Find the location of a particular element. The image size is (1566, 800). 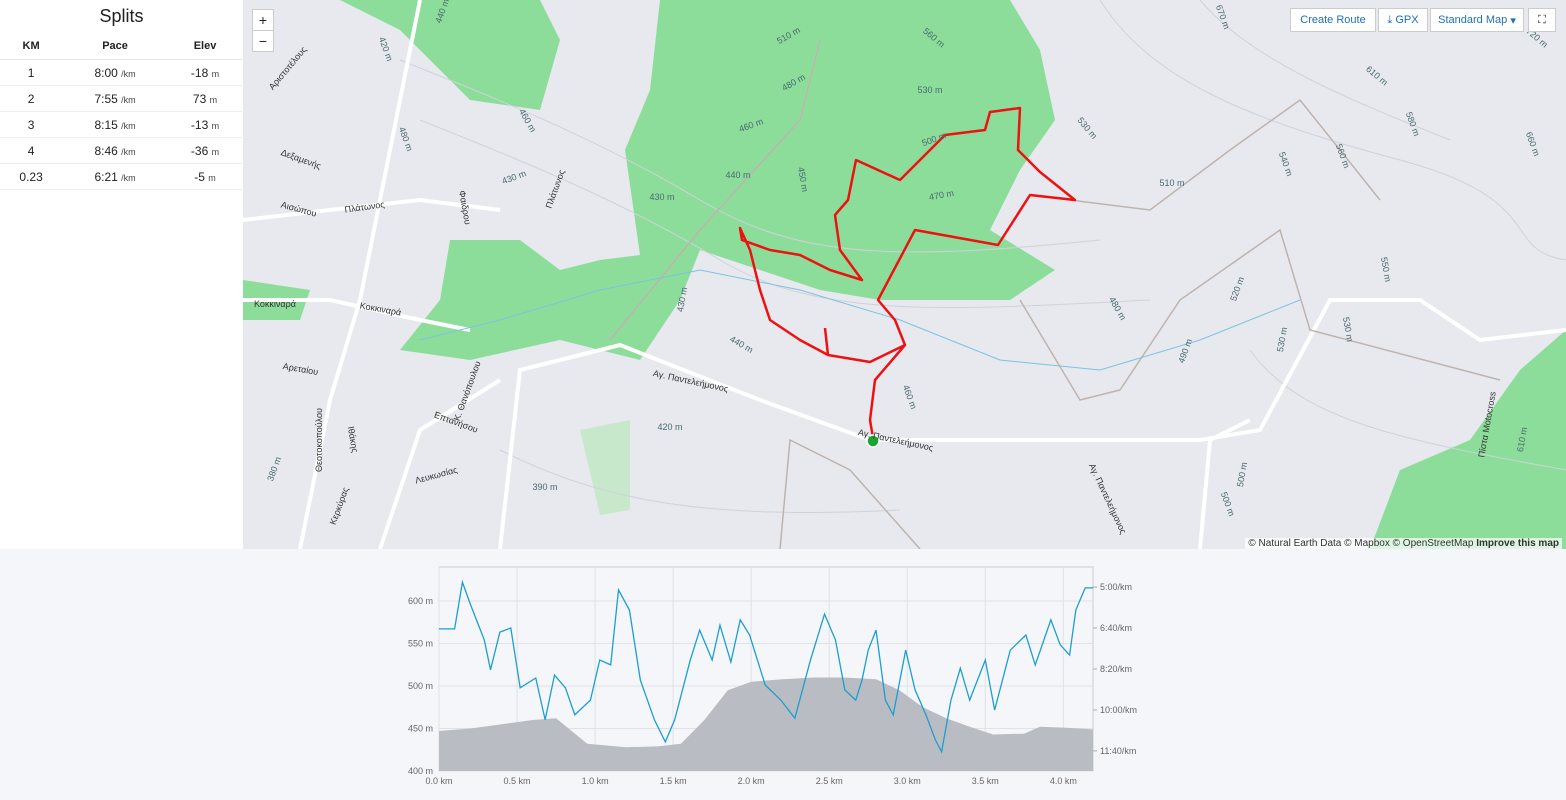

map-label: 390 m is located at coordinates (544, 487).